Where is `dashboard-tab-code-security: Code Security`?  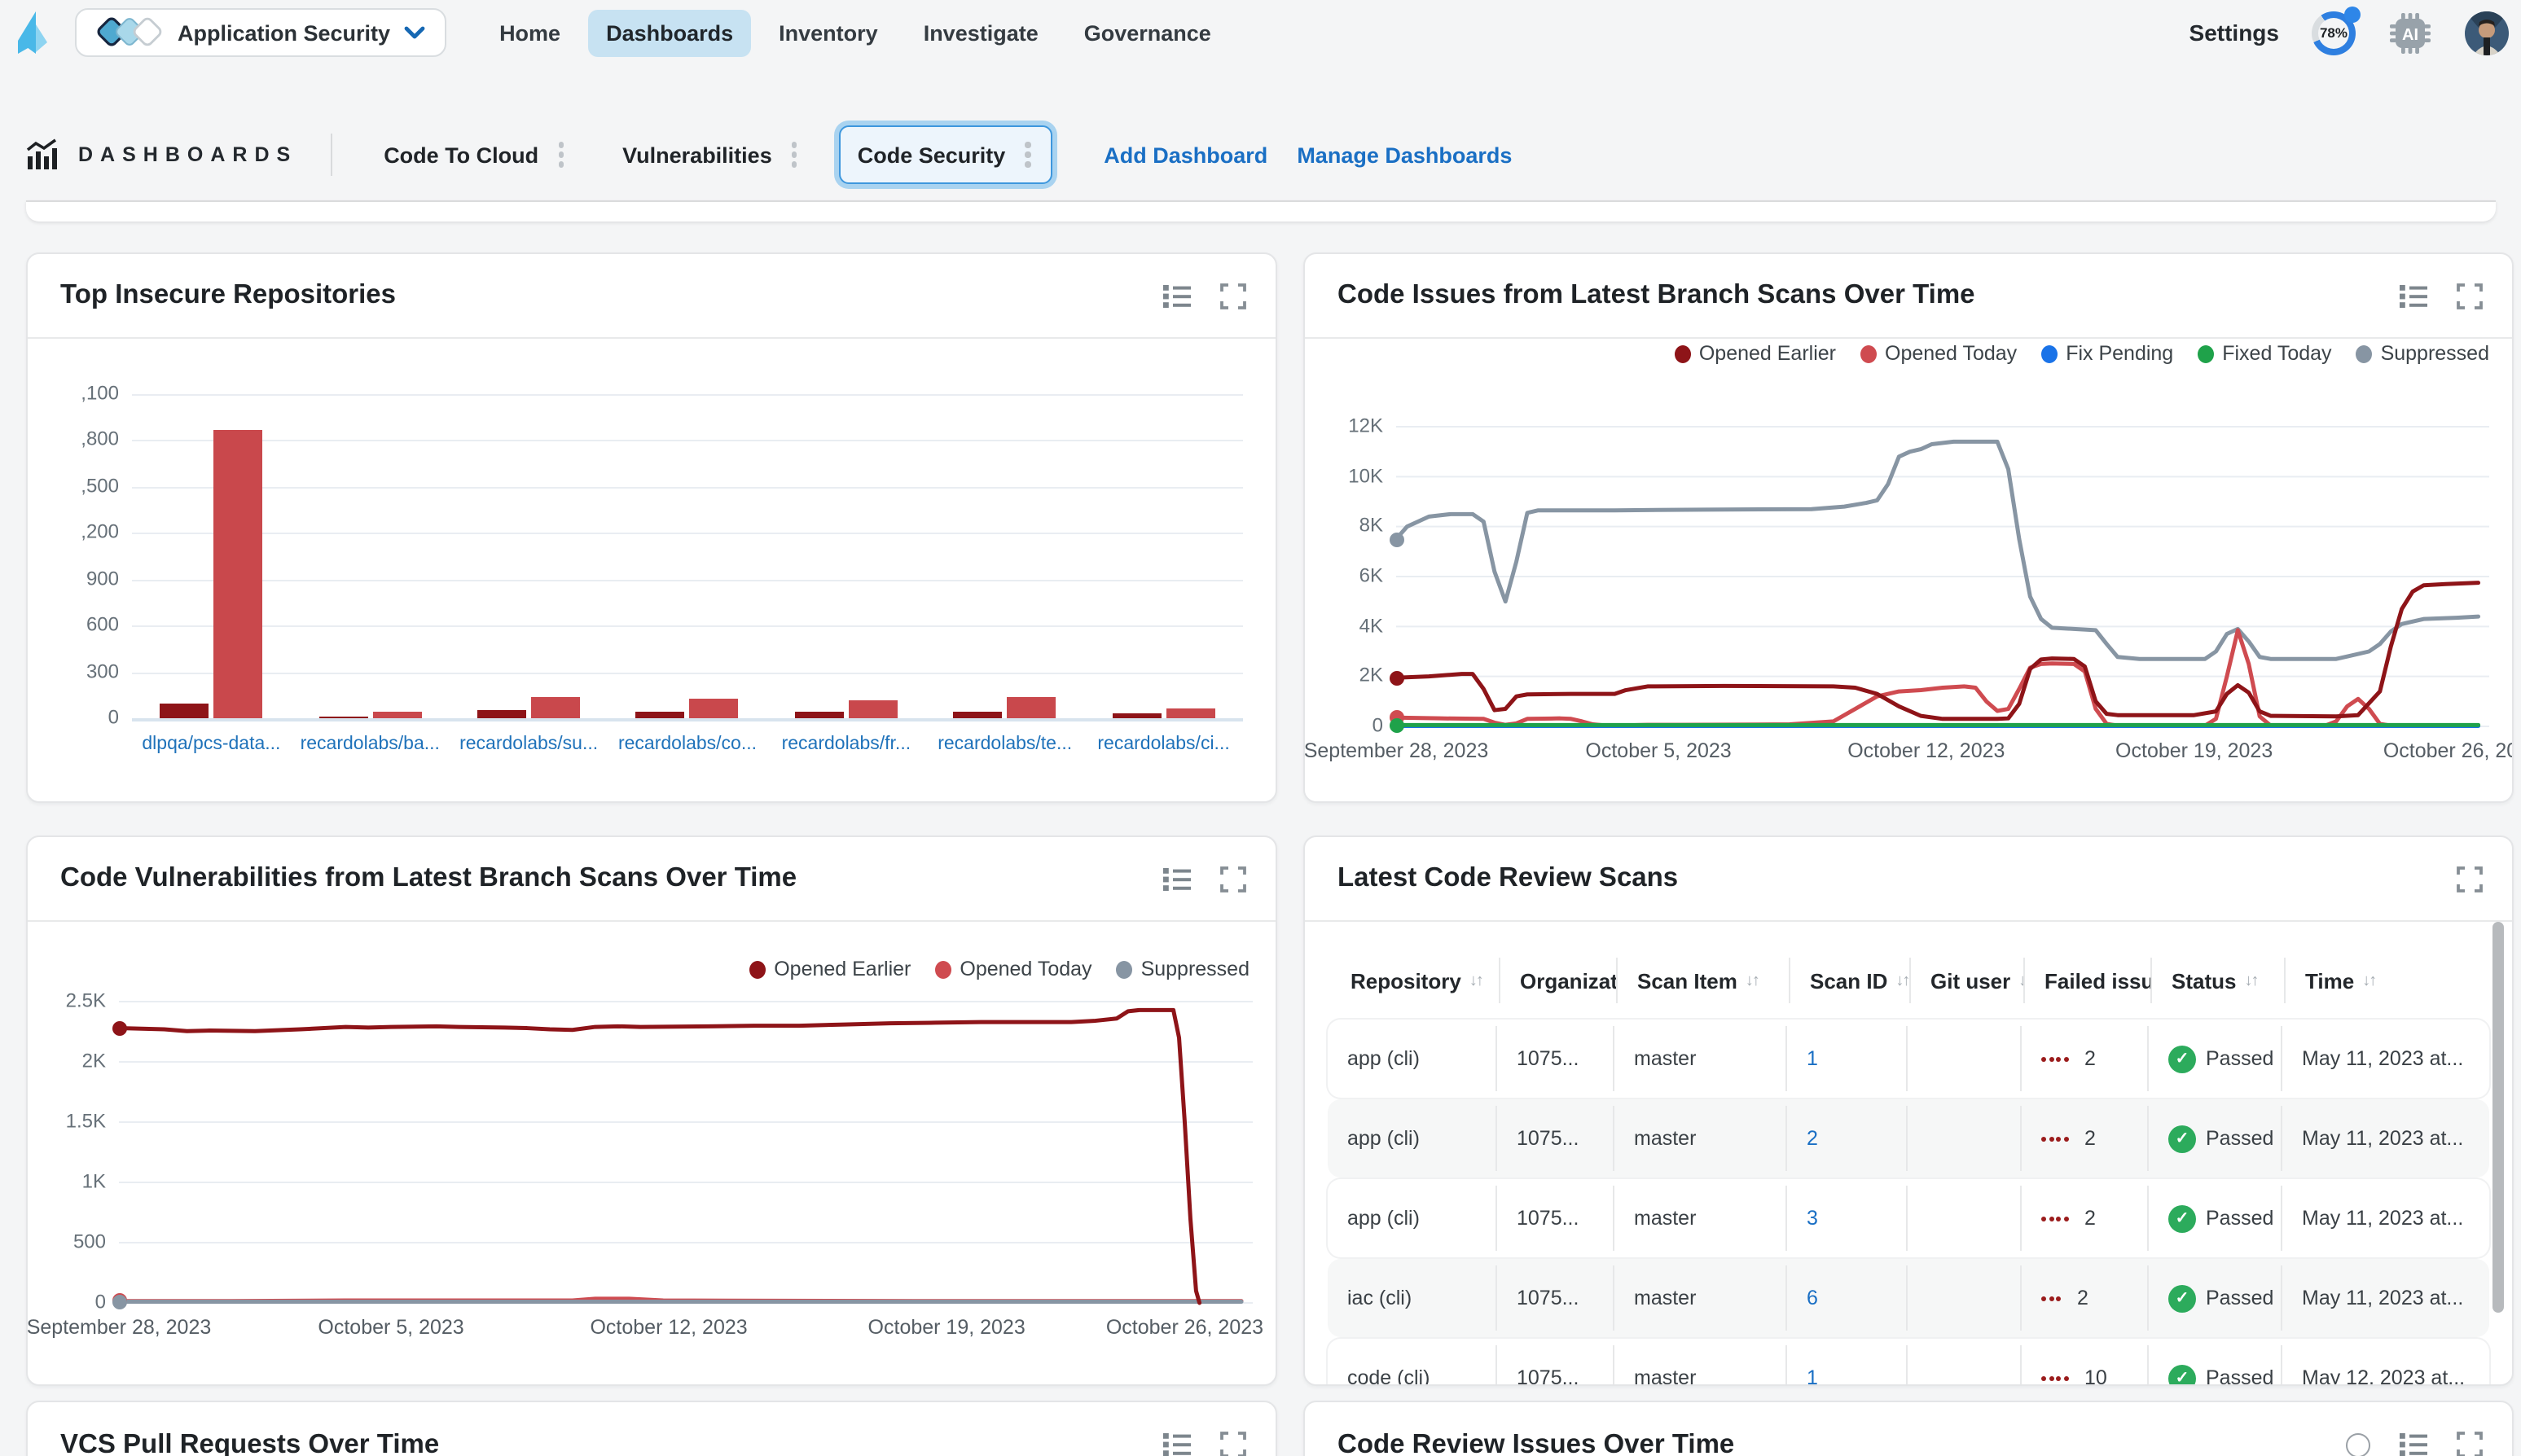 dashboard-tab-code-security: Code Security is located at coordinates (945, 154).